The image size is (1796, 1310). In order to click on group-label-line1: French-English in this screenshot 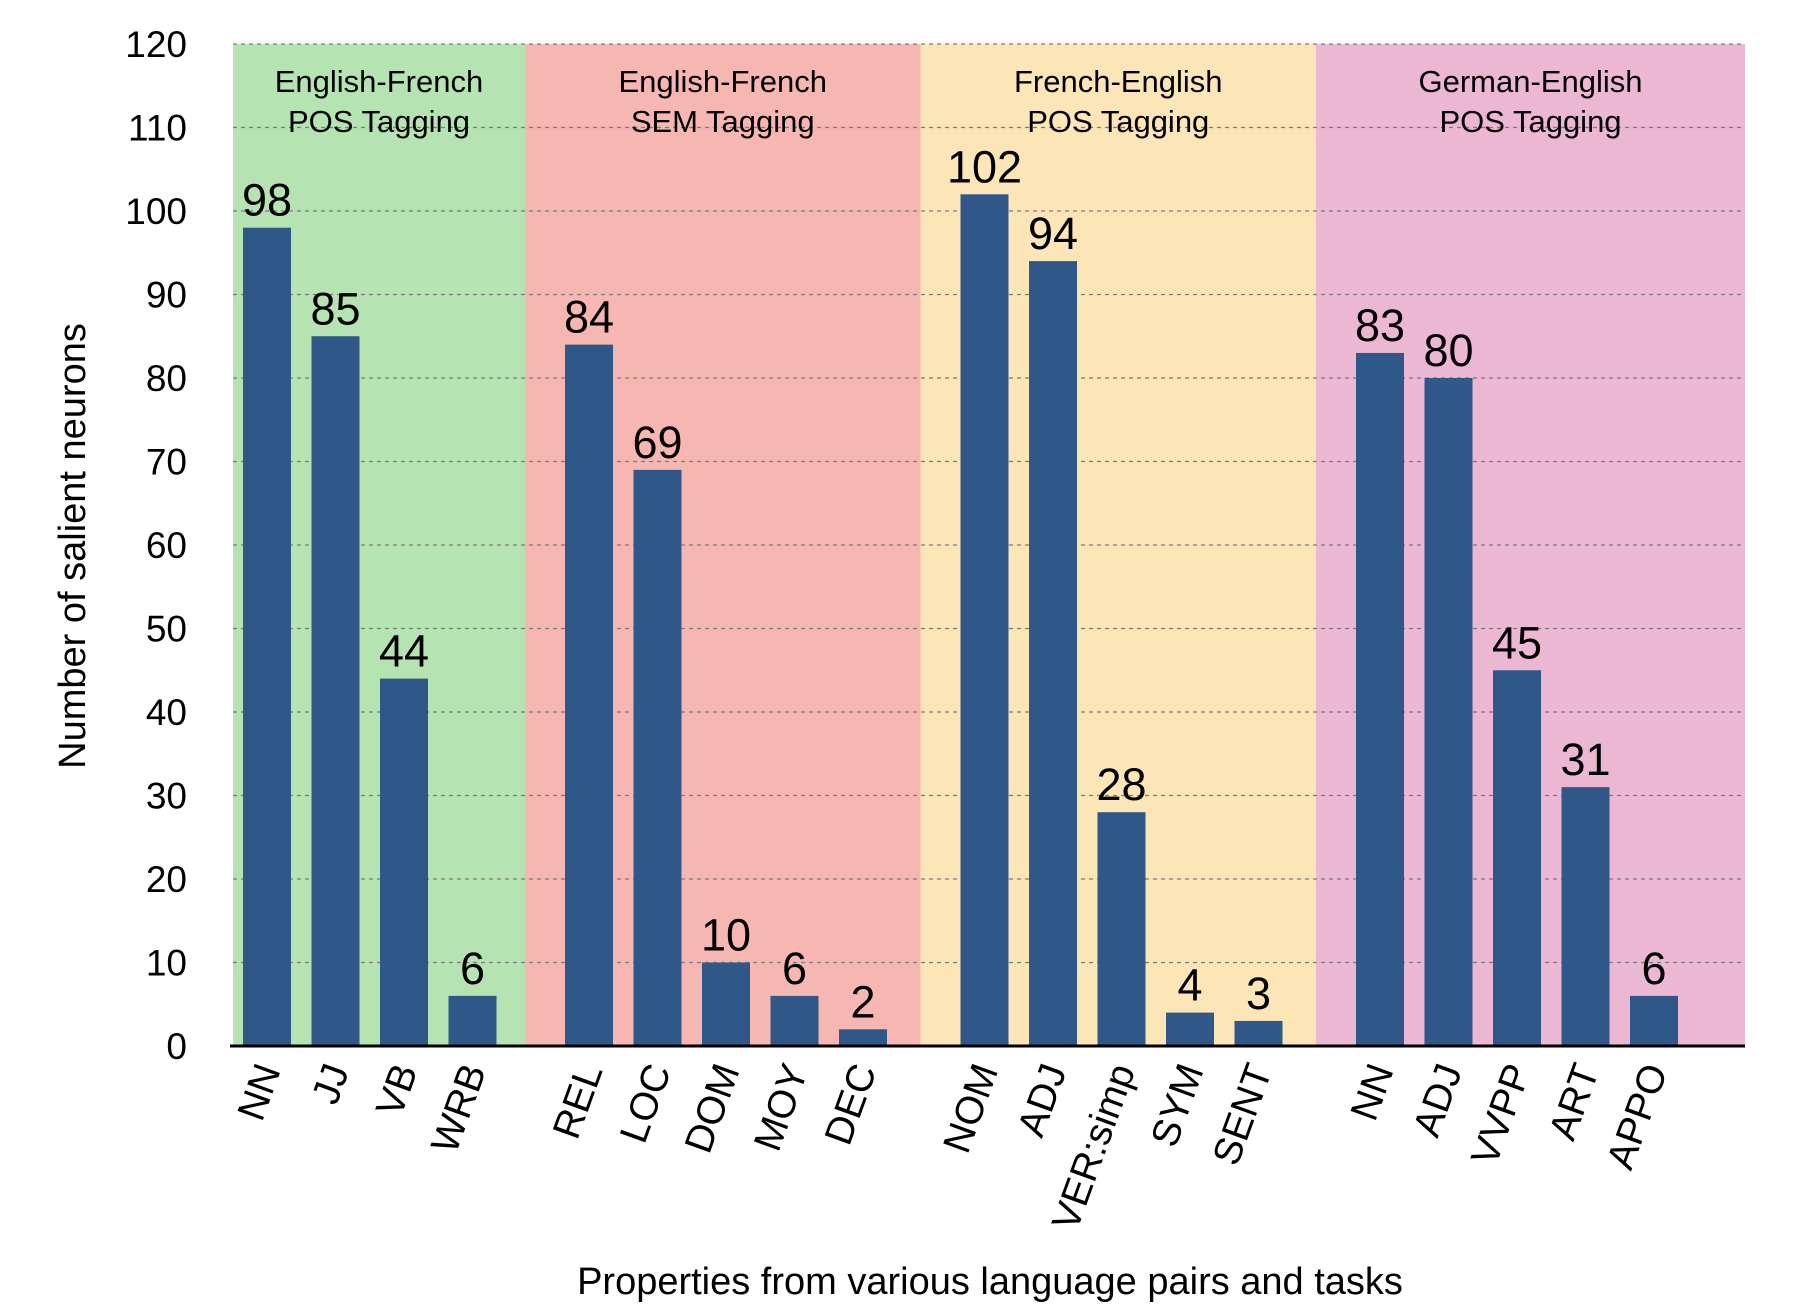, I will do `click(1118, 81)`.